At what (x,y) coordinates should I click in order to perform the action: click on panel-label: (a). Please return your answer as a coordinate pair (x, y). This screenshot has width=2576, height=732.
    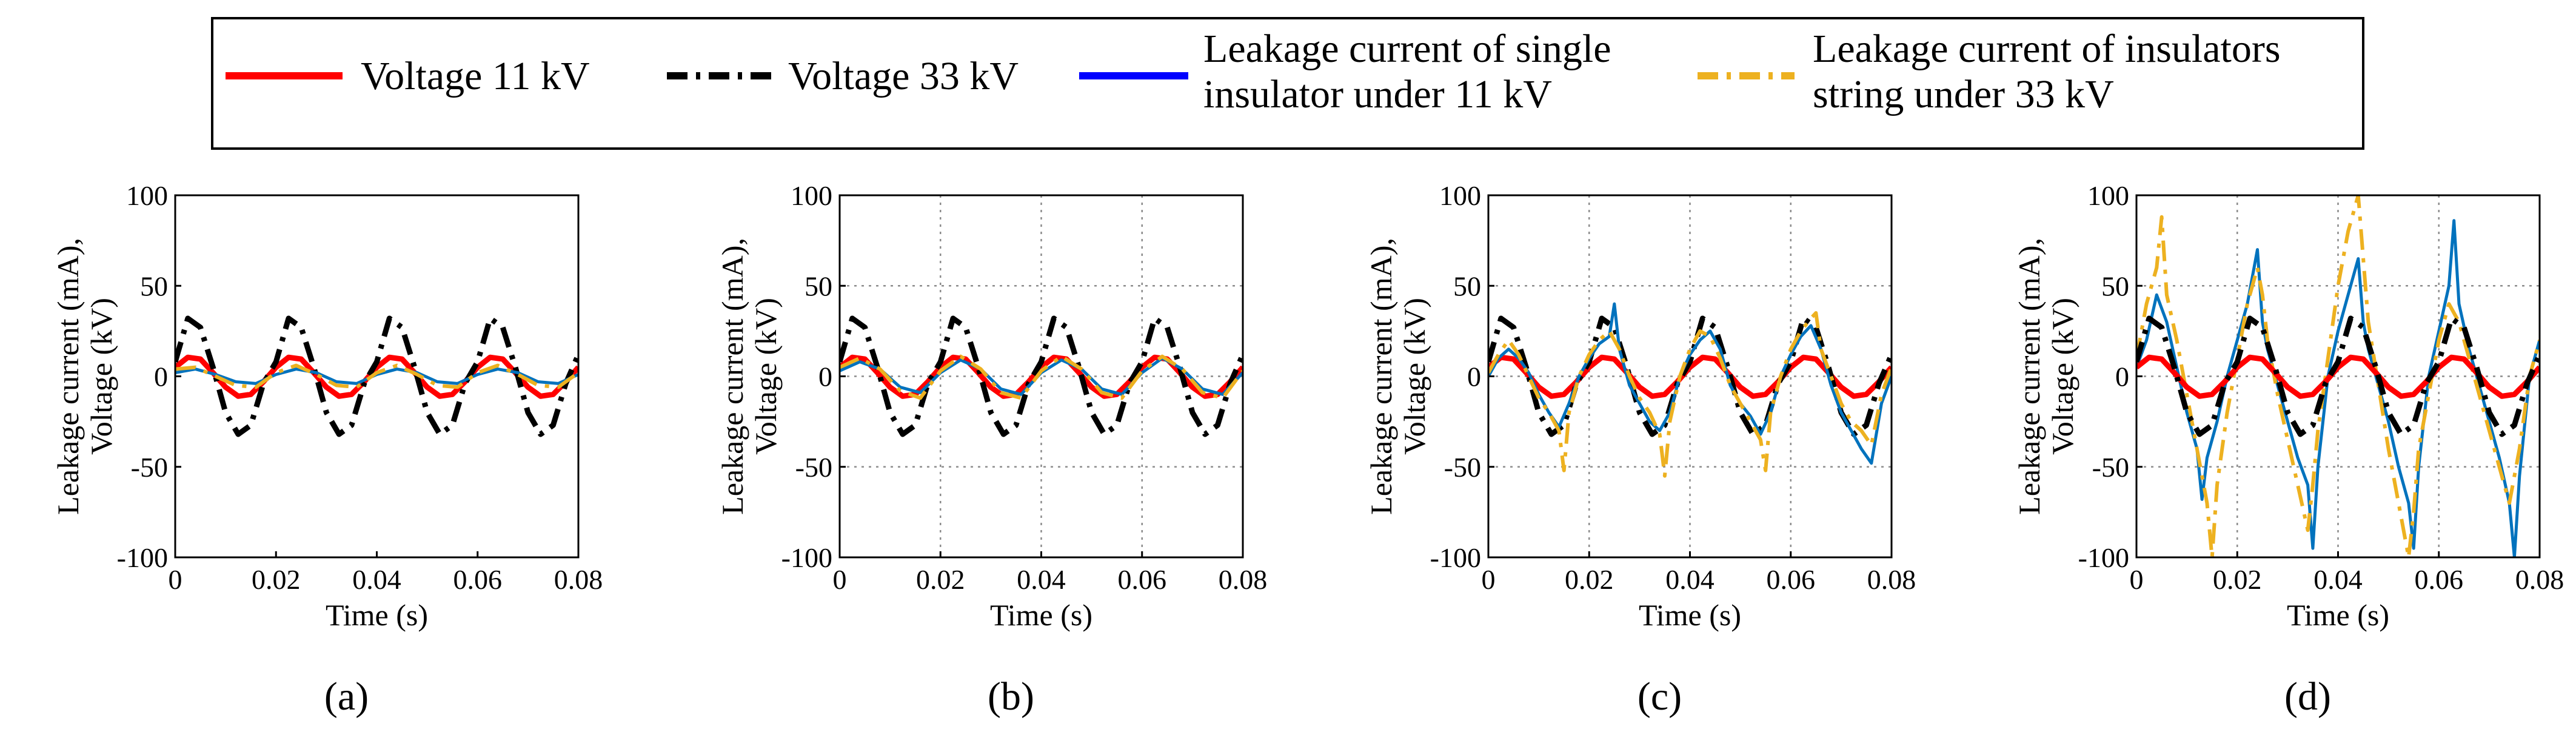
    Looking at the image, I should click on (346, 696).